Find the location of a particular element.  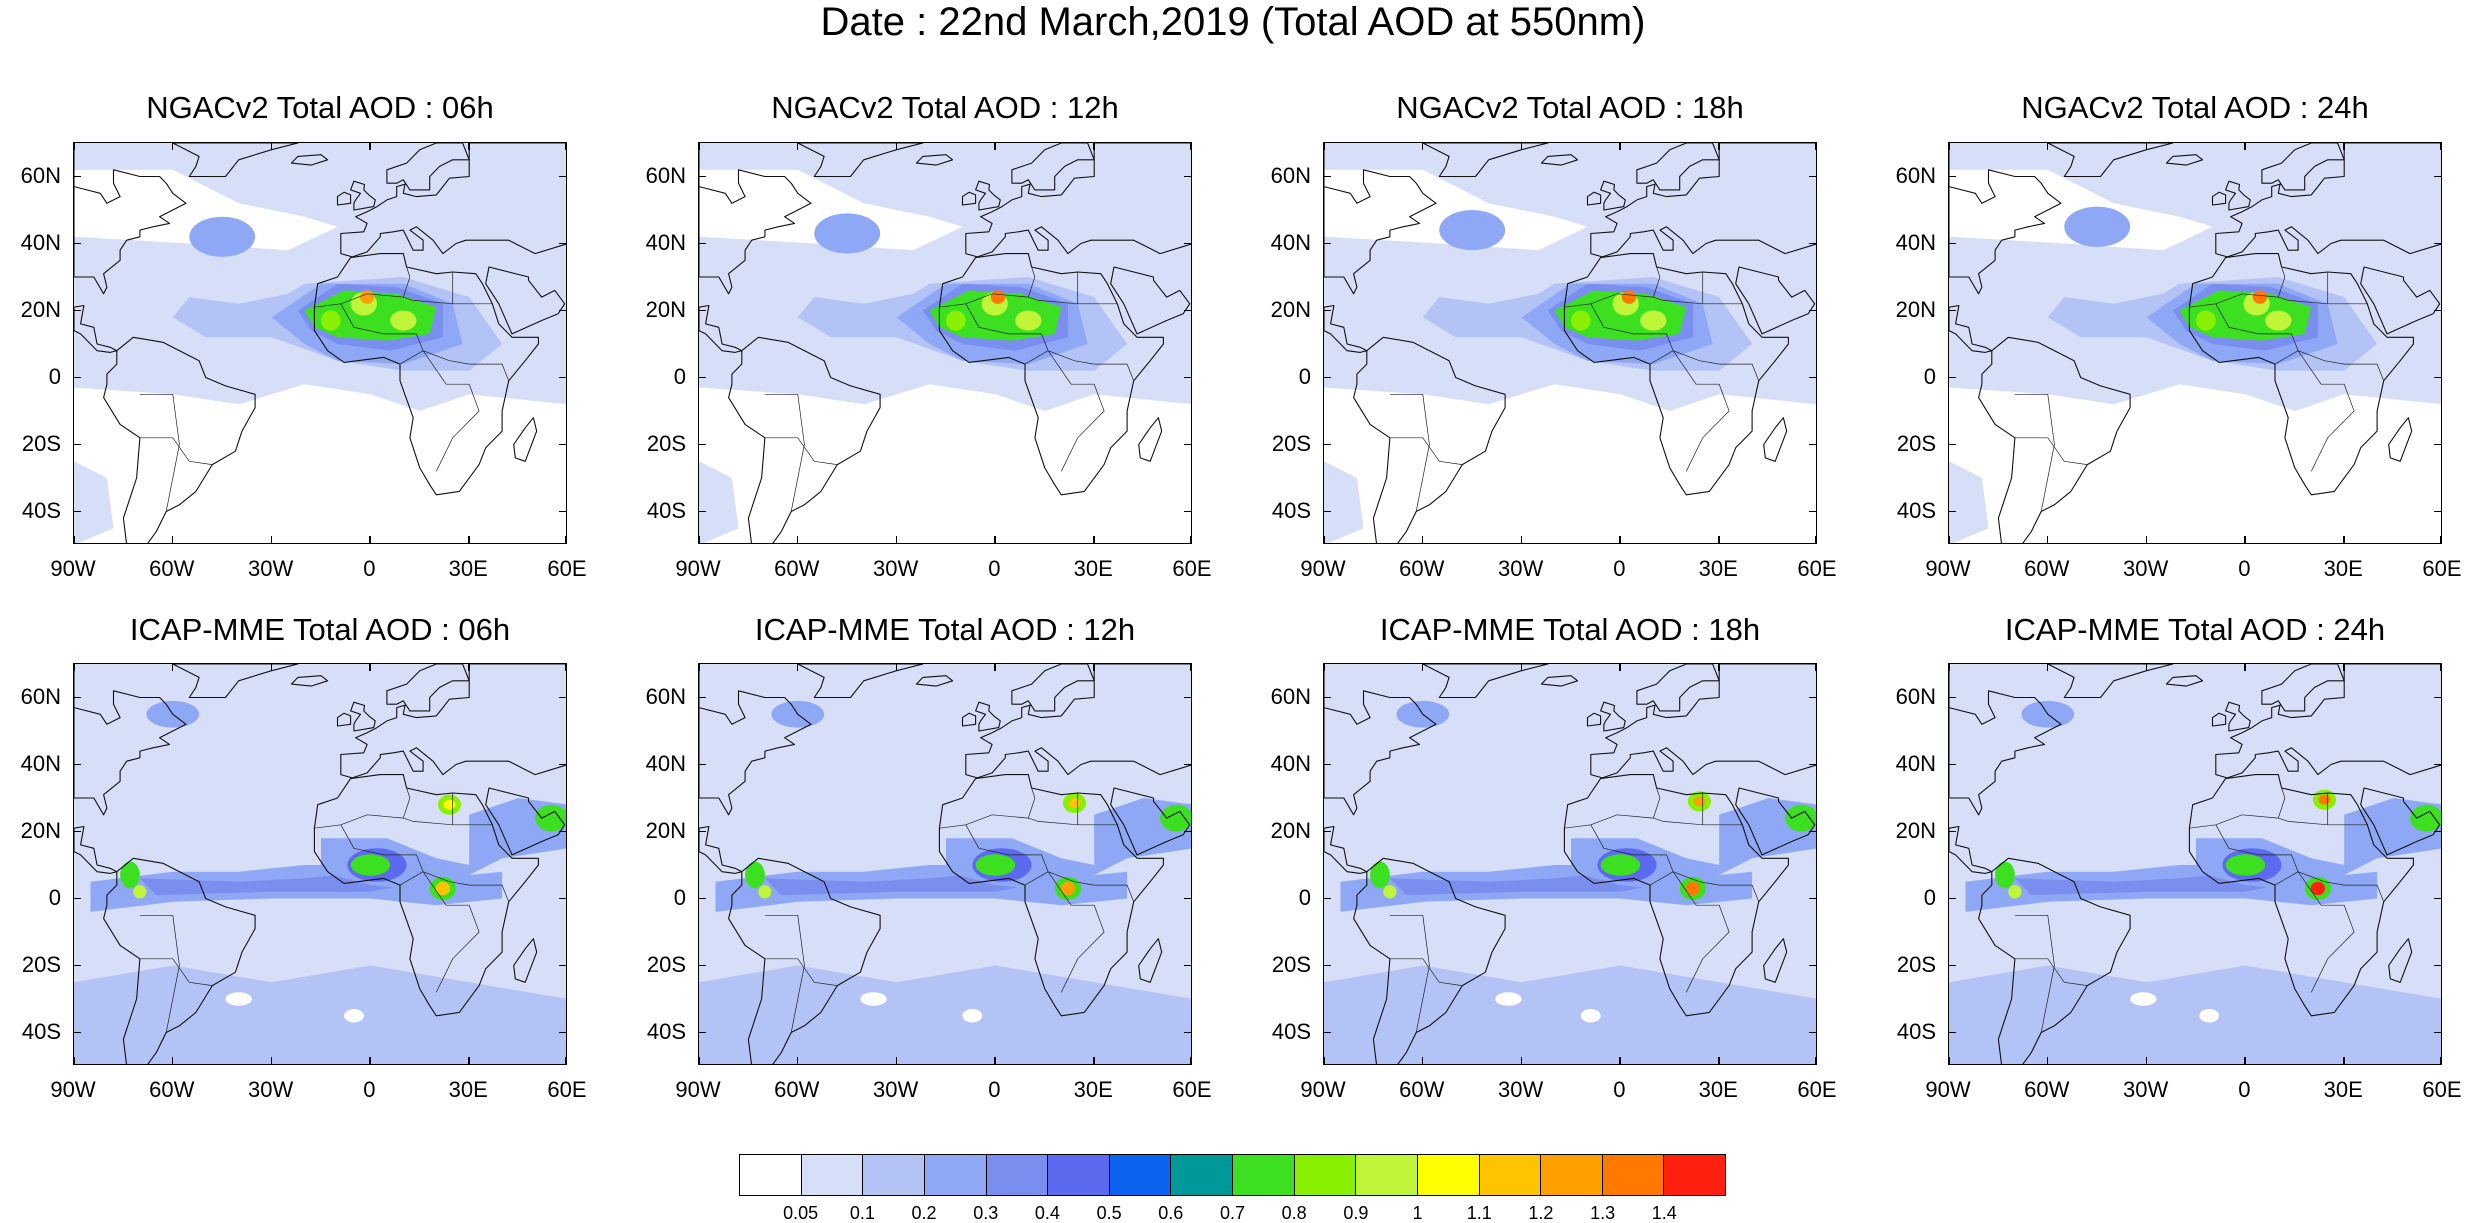

lon-label: 90W is located at coordinates (698, 1089).